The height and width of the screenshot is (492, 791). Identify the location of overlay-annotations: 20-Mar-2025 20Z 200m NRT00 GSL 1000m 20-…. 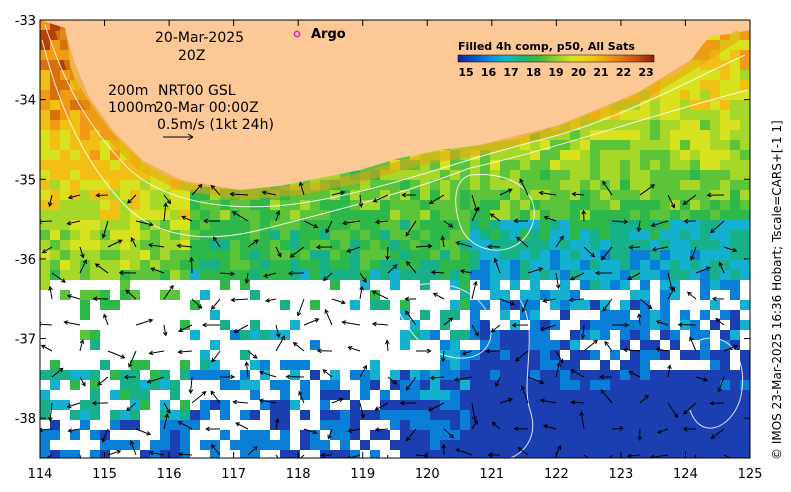
(191, 85).